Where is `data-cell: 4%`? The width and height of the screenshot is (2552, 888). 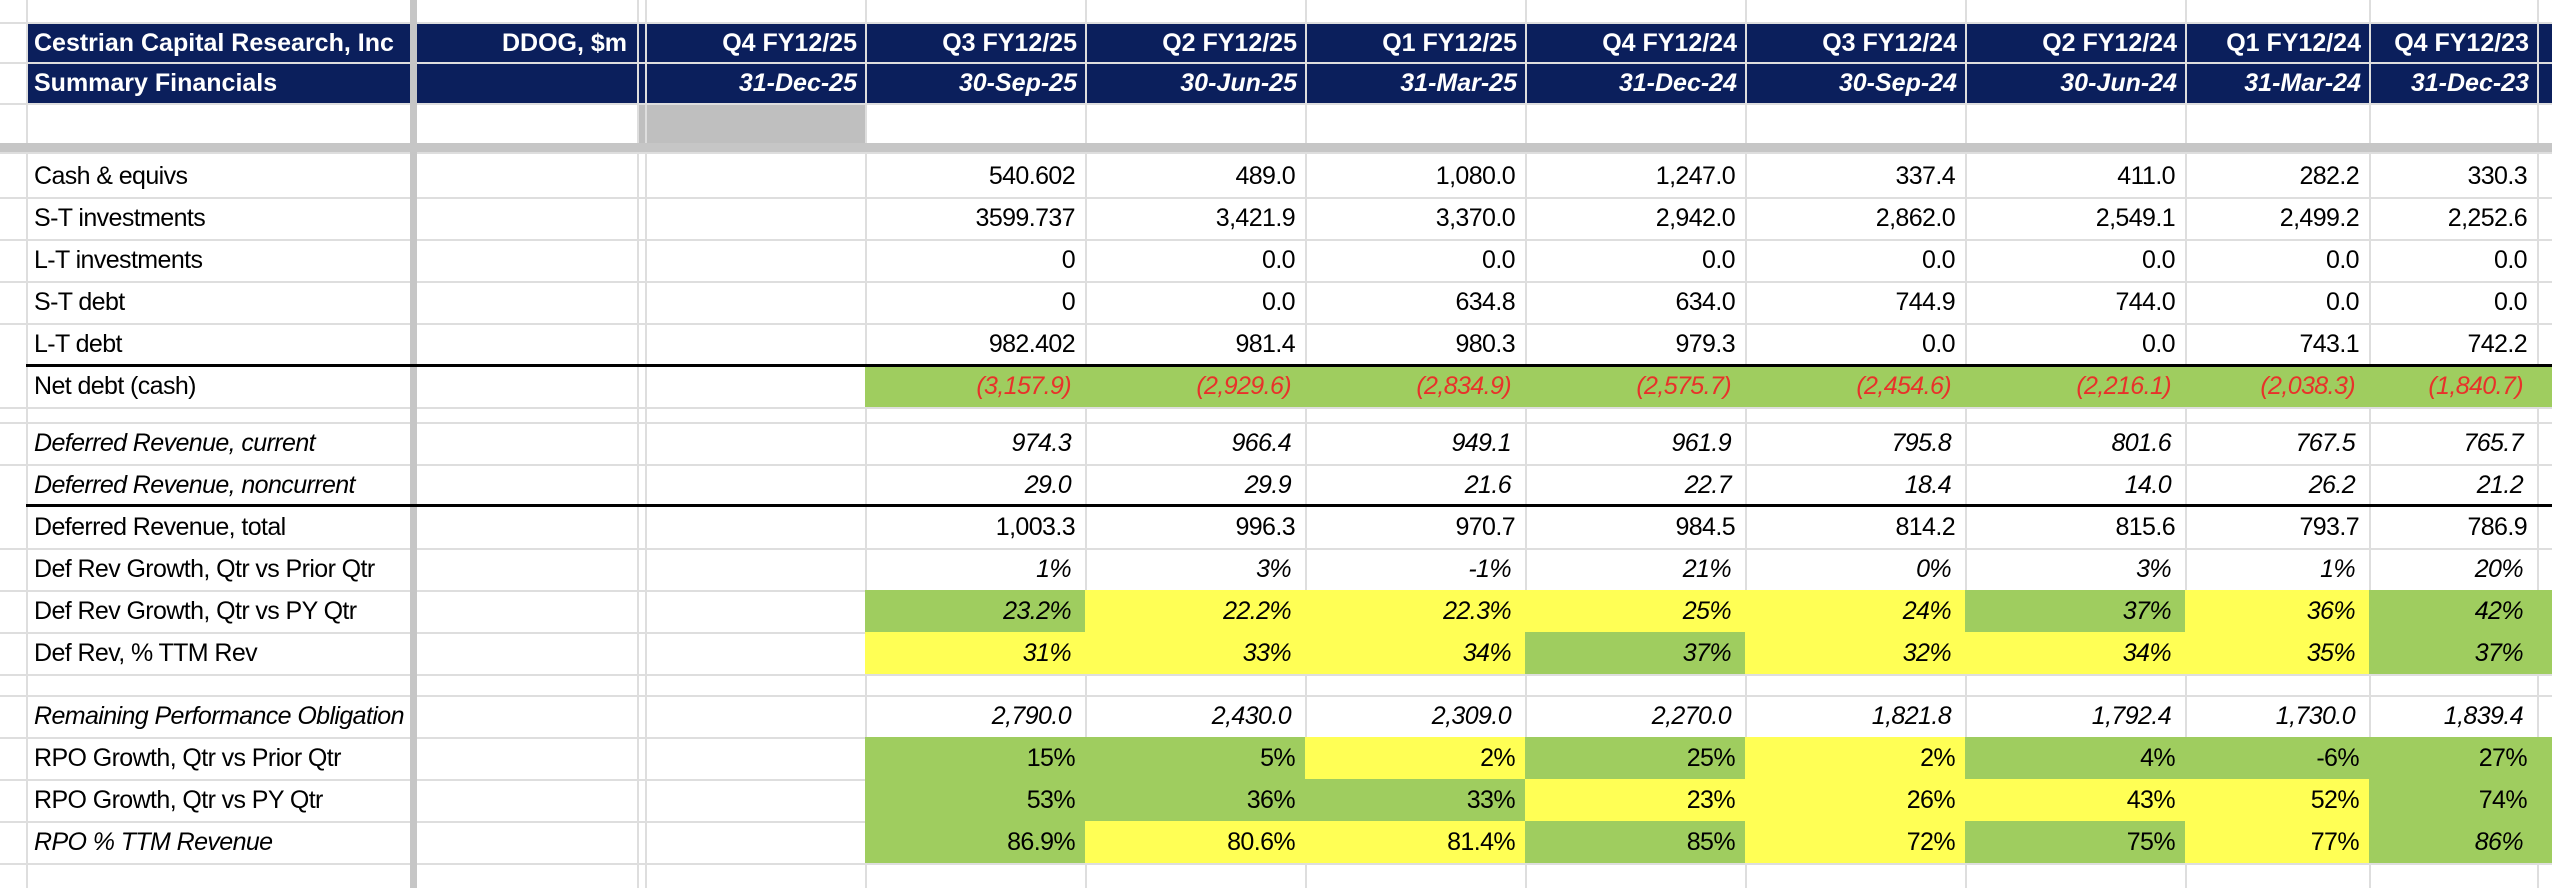 data-cell: 4% is located at coordinates (2158, 758).